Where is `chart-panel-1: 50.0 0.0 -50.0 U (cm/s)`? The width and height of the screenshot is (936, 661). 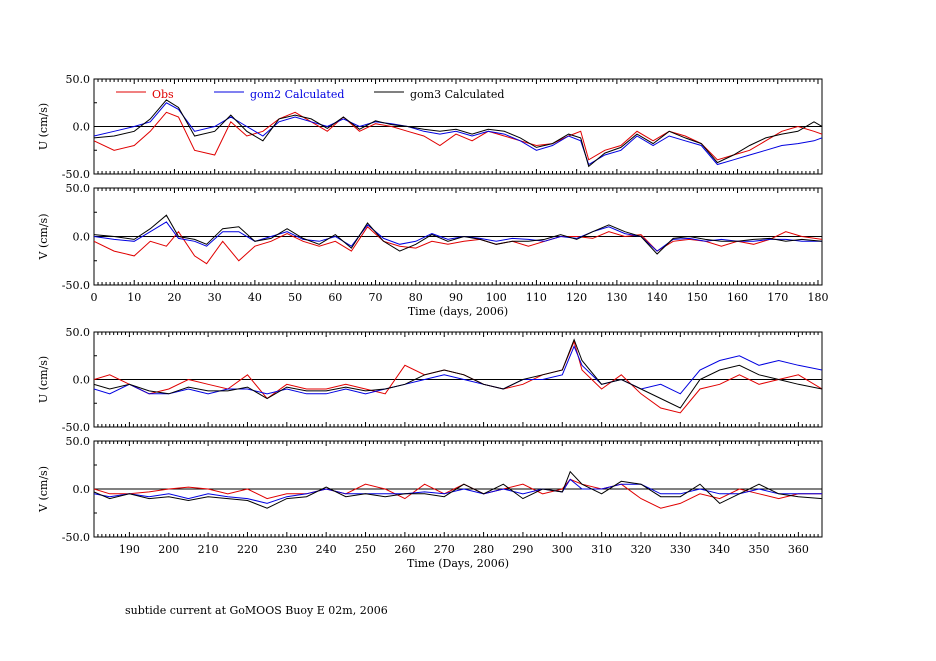 chart-panel-1: 50.0 0.0 -50.0 U (cm/s) is located at coordinates (430, 127).